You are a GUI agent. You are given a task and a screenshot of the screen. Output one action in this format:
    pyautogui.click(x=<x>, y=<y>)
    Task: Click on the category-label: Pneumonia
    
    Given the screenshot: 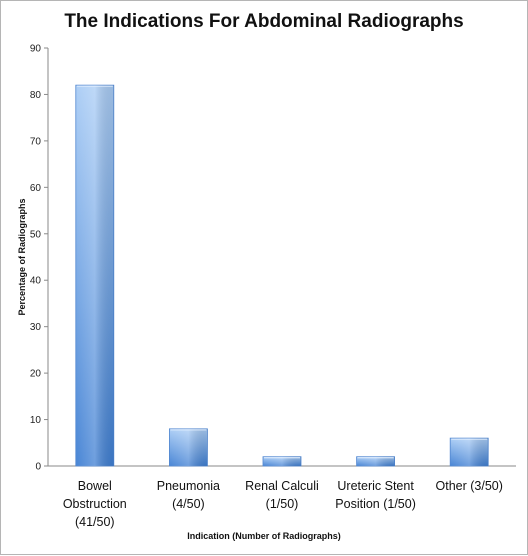 What is the action you would take?
    pyautogui.click(x=188, y=486)
    